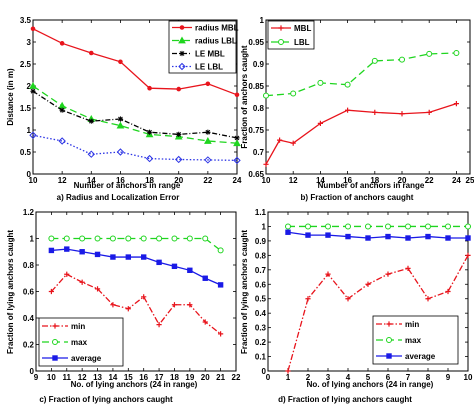  Describe the element at coordinates (291, 35) in the screenshot. I see `legend: MBL LBL` at that location.